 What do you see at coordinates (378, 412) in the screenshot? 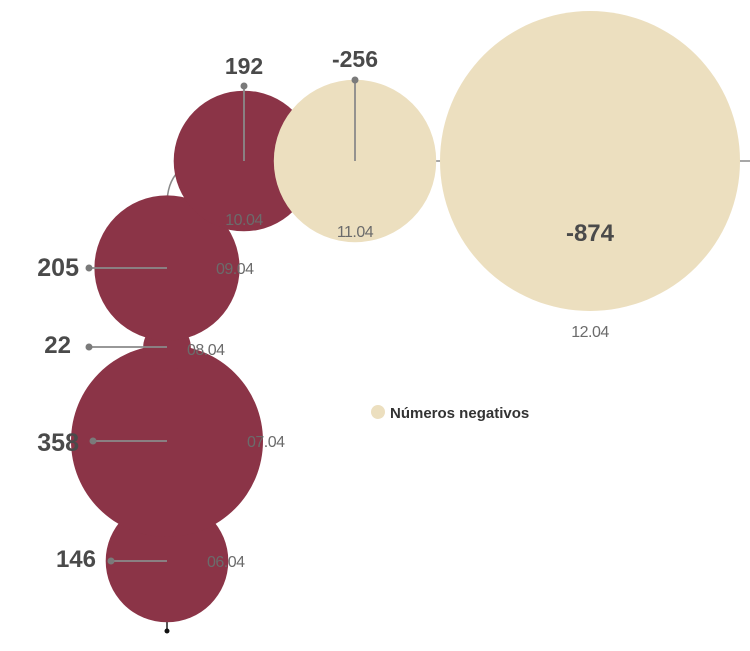
I see `legend-swatch` at bounding box center [378, 412].